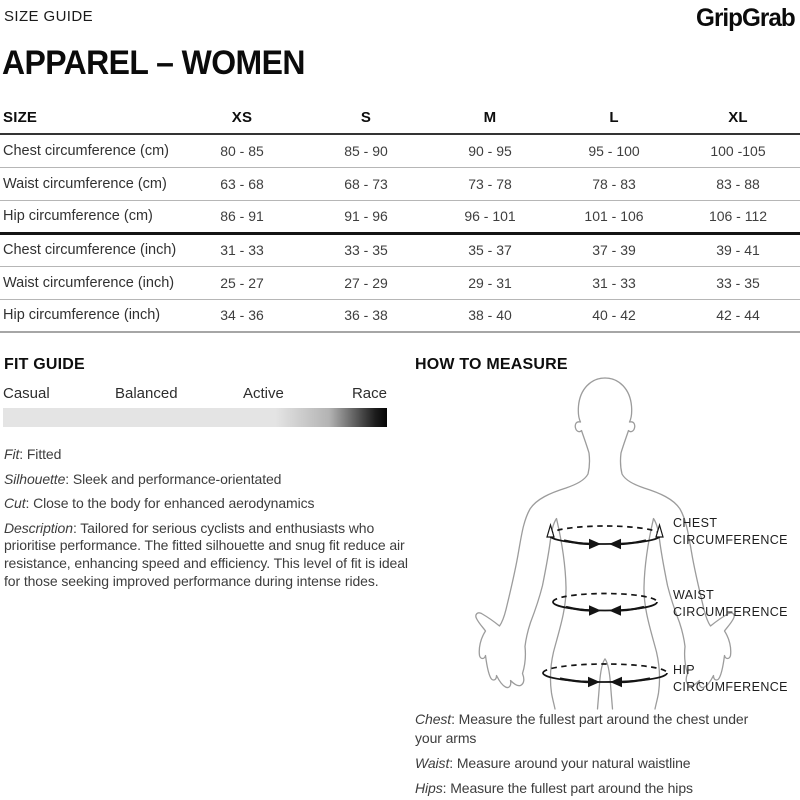 This screenshot has width=800, height=800. Describe the element at coordinates (90, 151) in the screenshot. I see `row-label: Chest circumference (cm)` at that location.